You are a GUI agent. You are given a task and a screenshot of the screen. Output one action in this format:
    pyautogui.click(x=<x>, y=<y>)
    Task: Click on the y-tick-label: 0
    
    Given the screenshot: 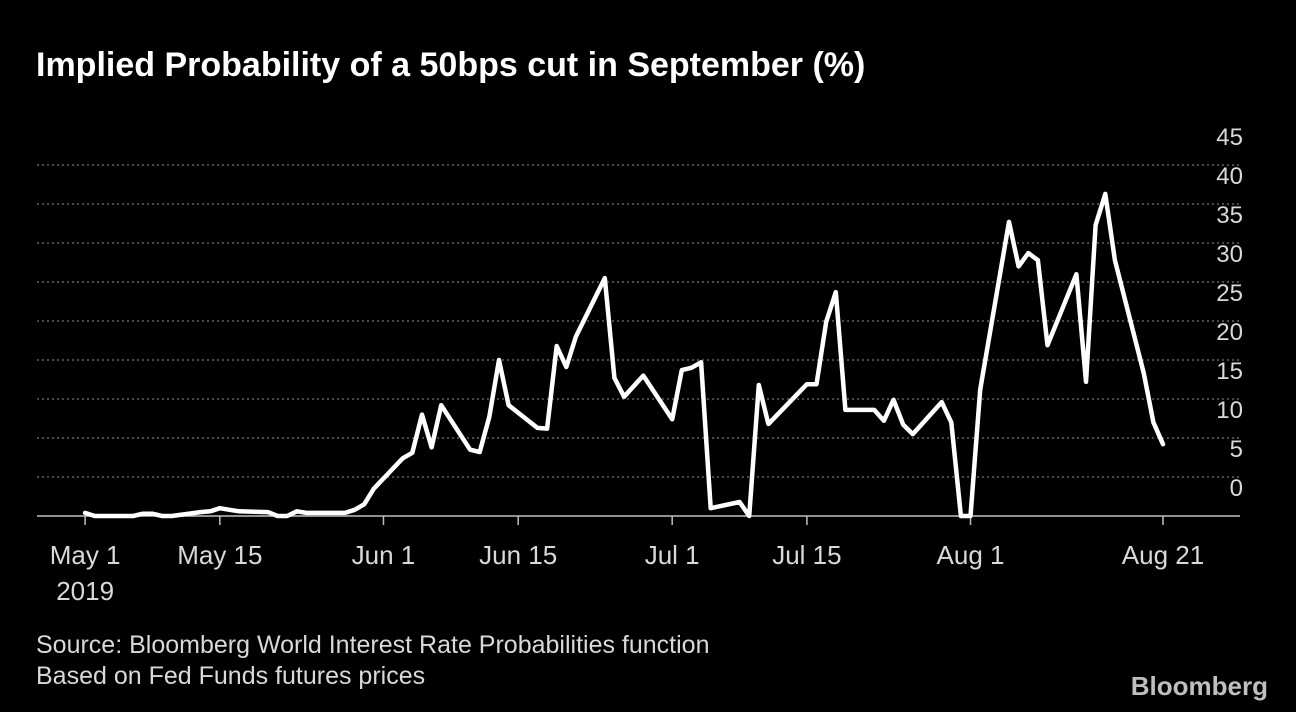 What is the action you would take?
    pyautogui.click(x=1236, y=488)
    